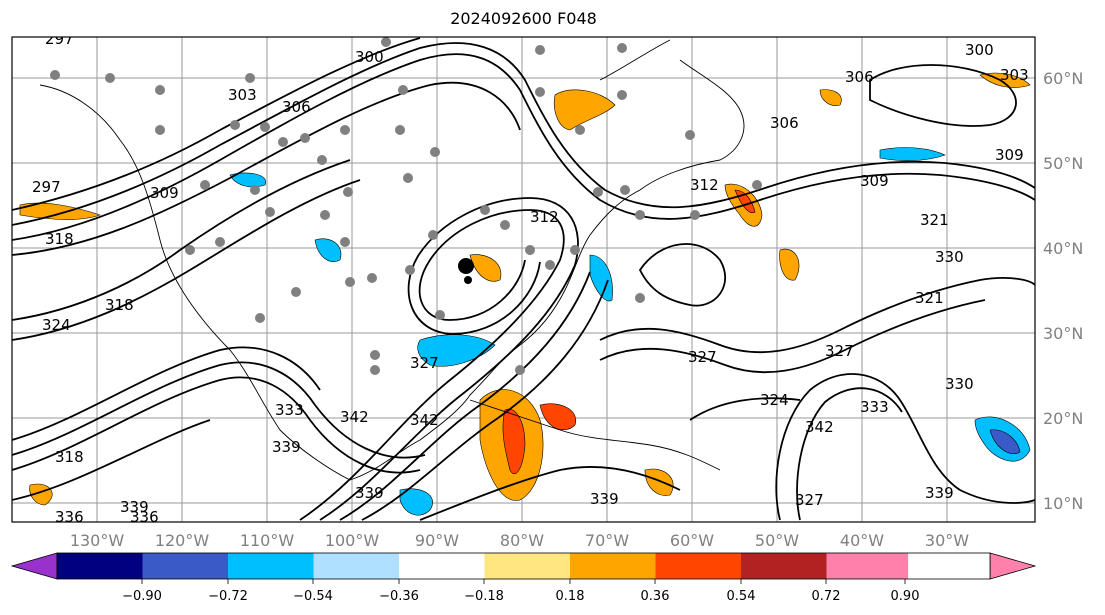  What do you see at coordinates (242, 95) in the screenshot?
I see `contour-label: 303` at bounding box center [242, 95].